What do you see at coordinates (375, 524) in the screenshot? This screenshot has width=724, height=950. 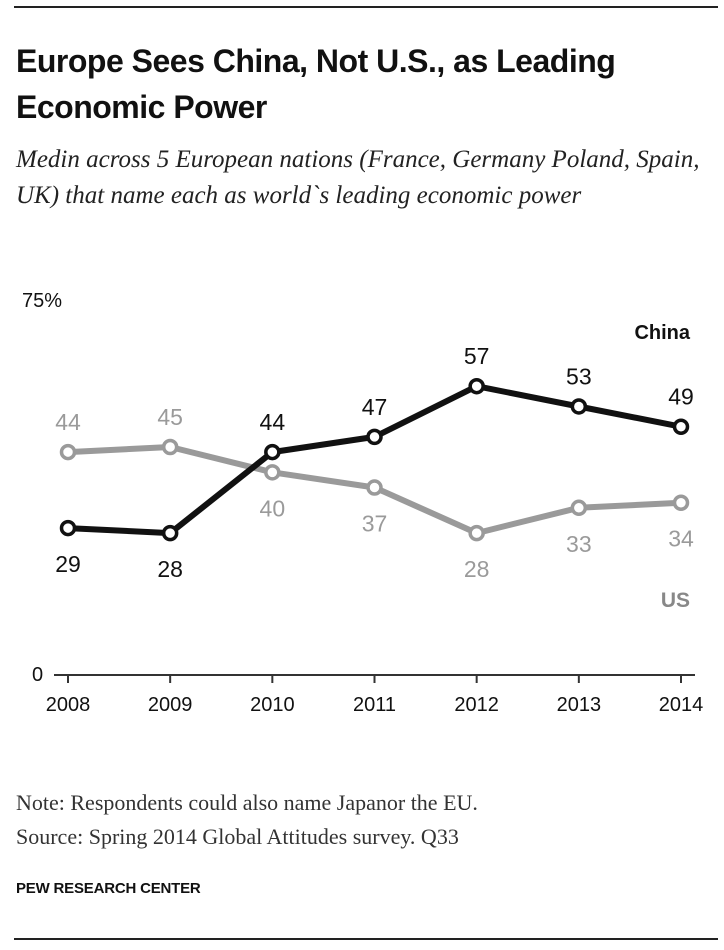 I see `us-value-label-2011: 37` at bounding box center [375, 524].